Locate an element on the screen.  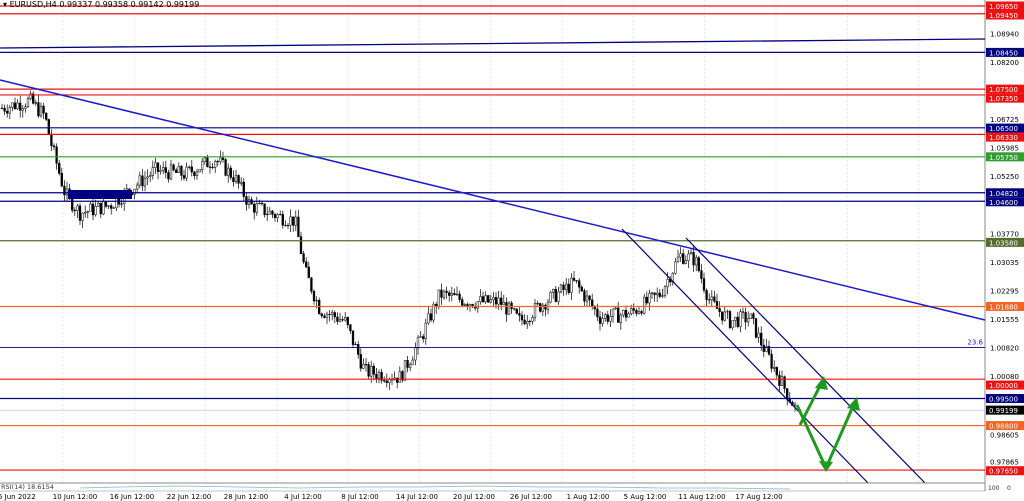
price-level-label: 1.03580 is located at coordinates (1003, 243).